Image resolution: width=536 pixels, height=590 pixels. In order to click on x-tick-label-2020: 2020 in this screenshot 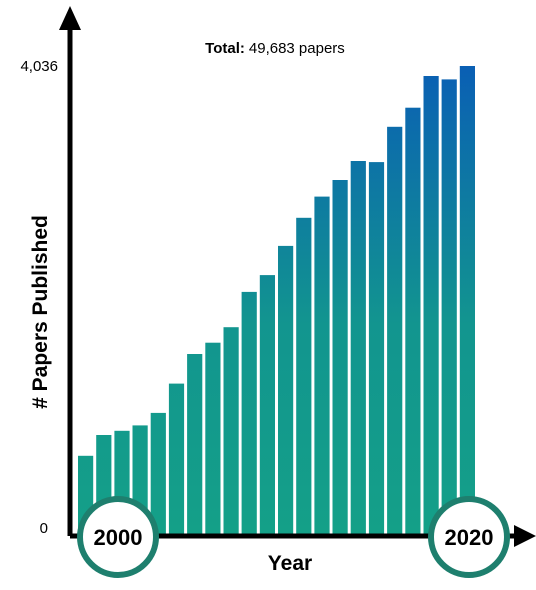, I will do `click(469, 537)`.